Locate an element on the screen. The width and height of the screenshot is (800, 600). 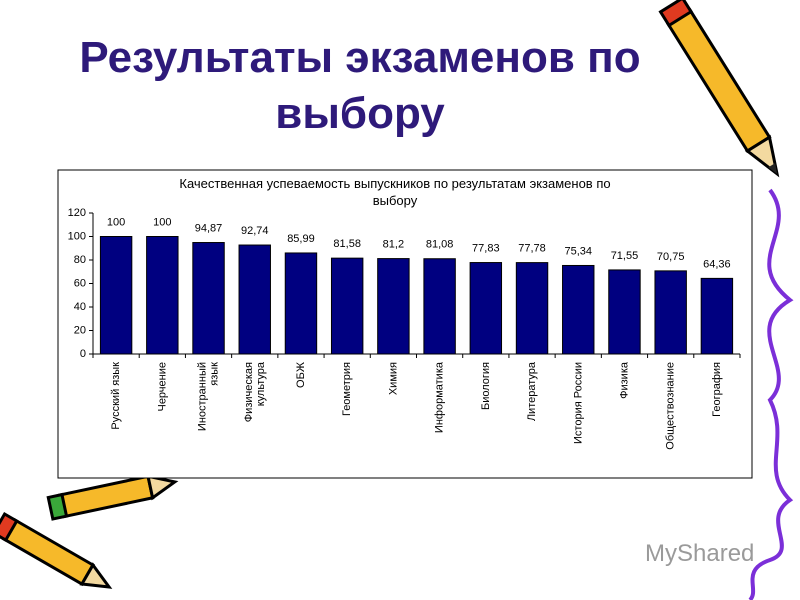
slide-title: Результаты экзаменов по выбору is located at coordinates (360, 85).